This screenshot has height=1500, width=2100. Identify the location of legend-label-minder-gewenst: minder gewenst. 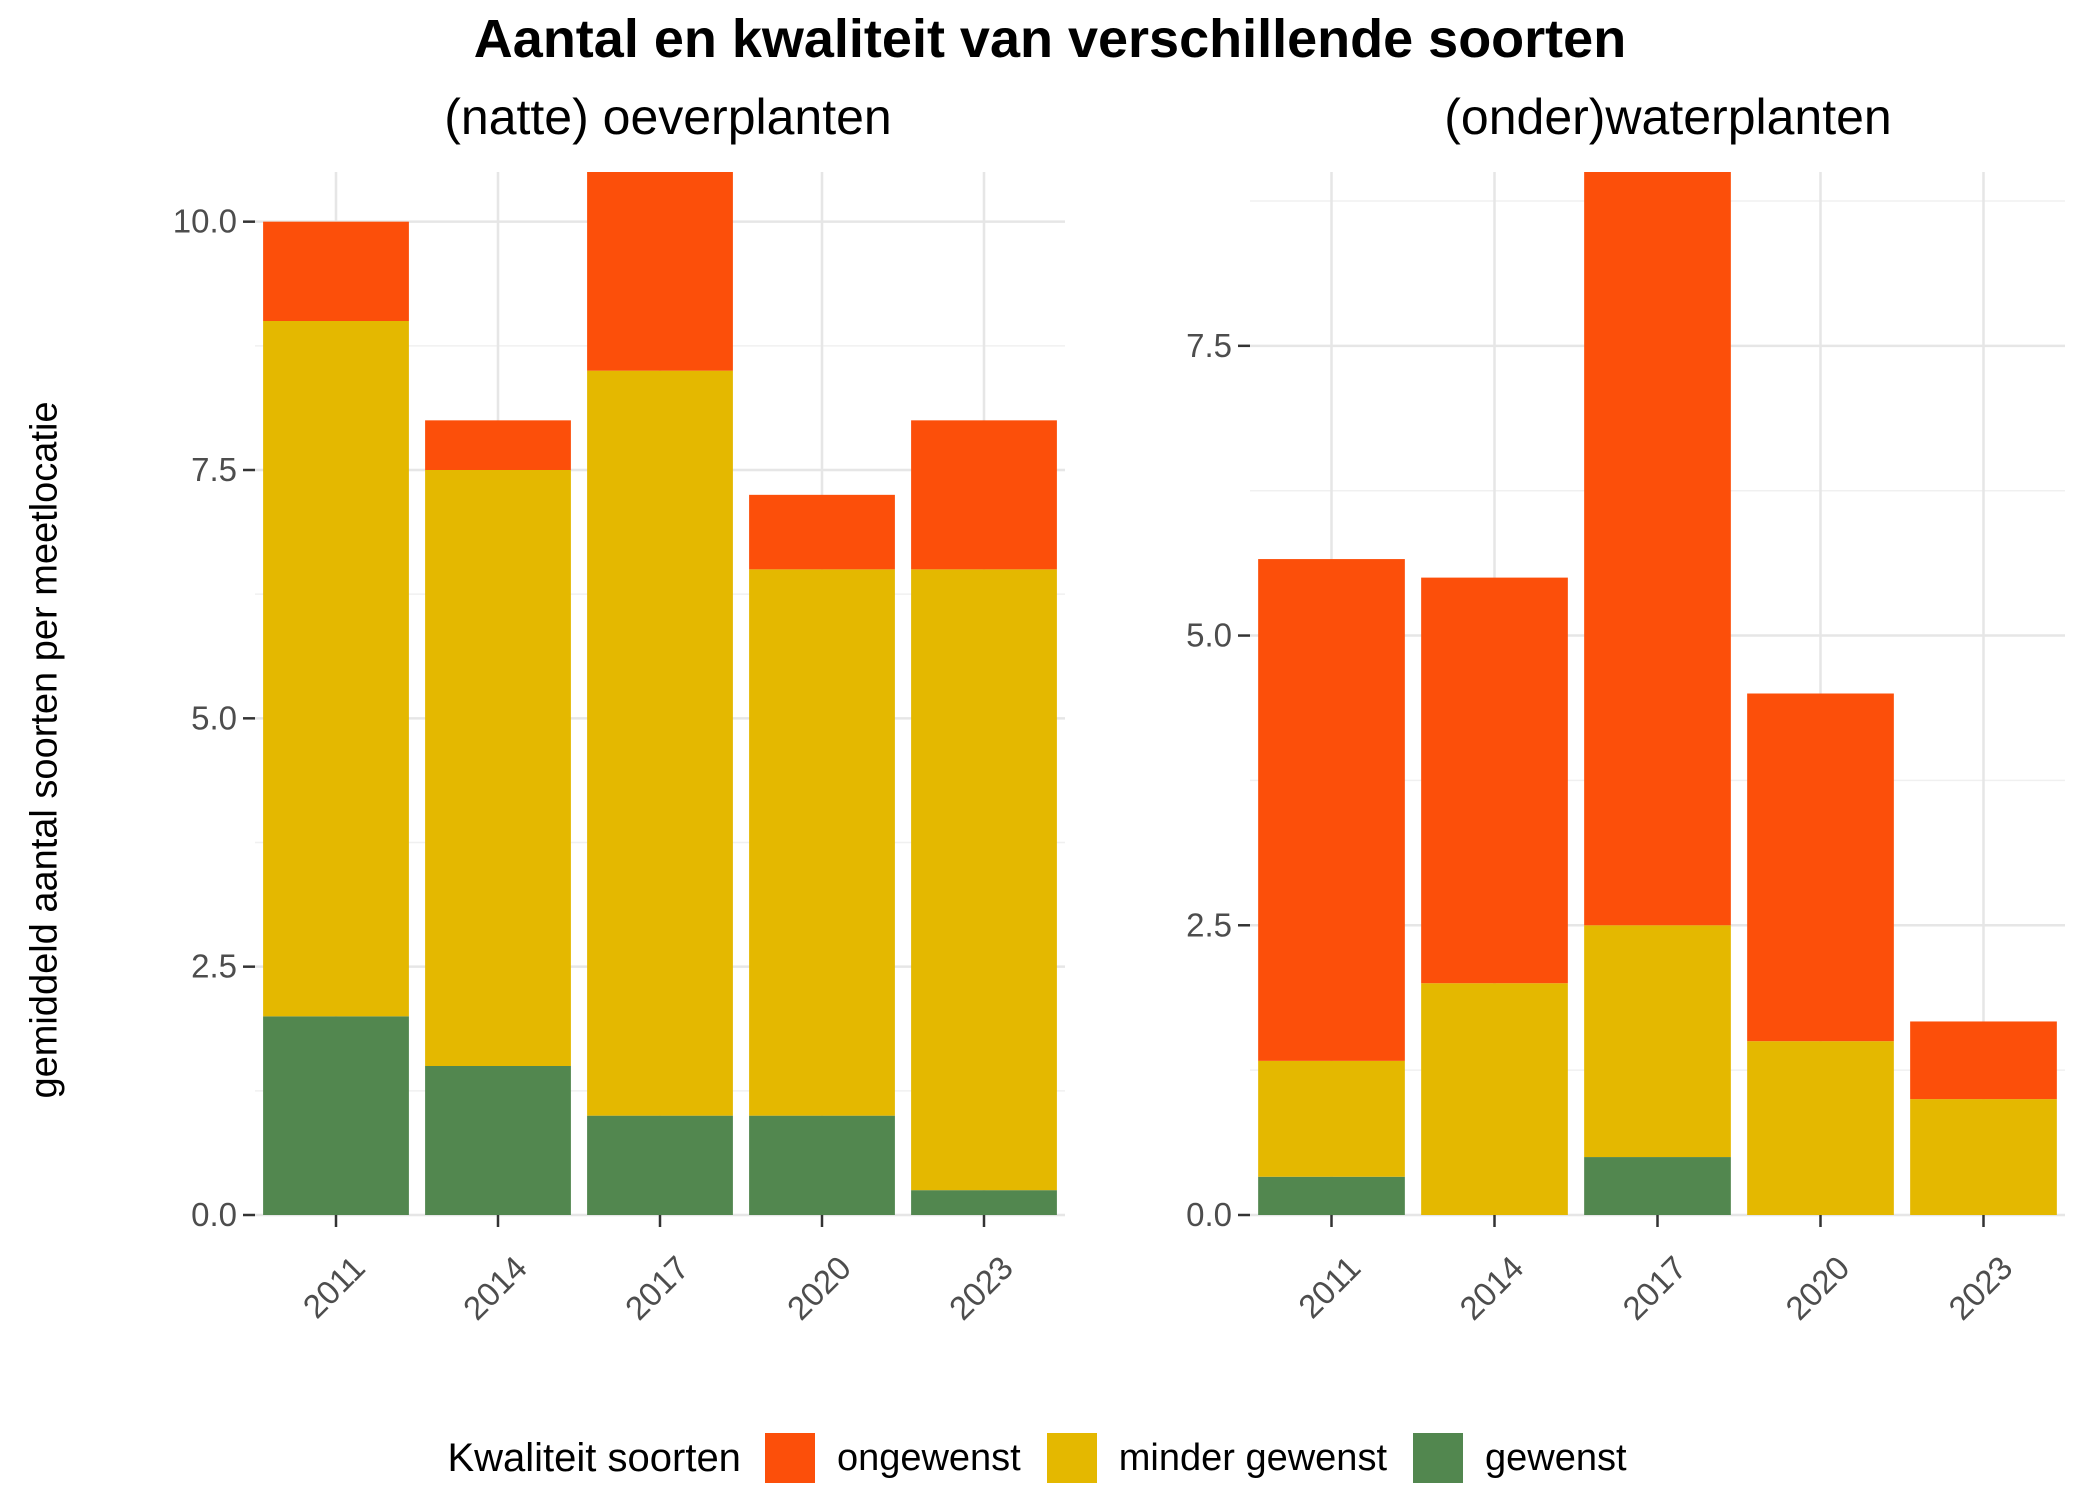
(1252, 1457).